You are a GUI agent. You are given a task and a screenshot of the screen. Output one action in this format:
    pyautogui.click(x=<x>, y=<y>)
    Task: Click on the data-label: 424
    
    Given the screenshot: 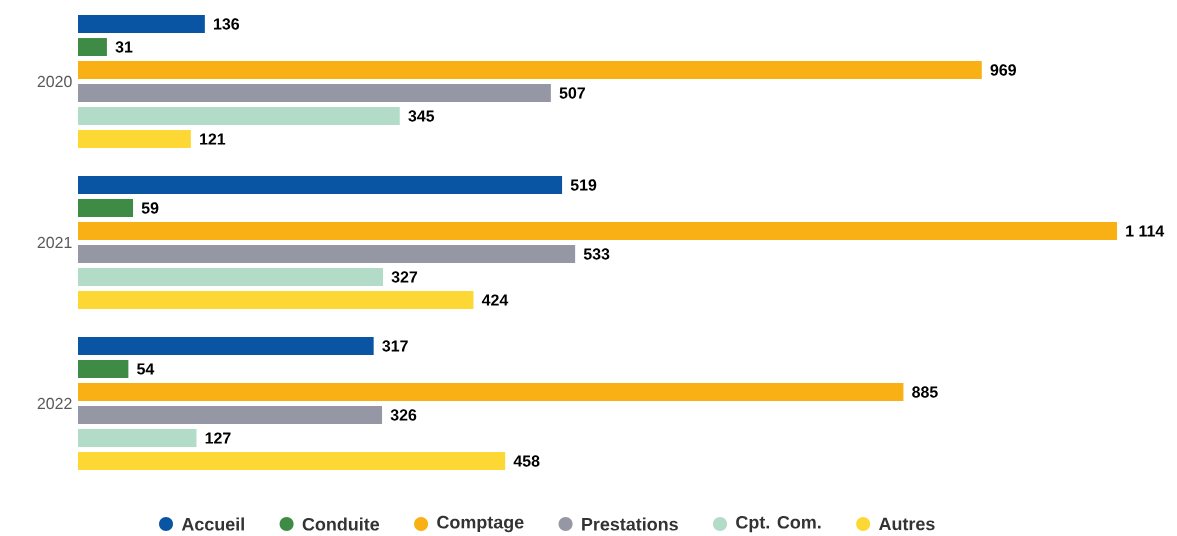 What is the action you would take?
    pyautogui.click(x=495, y=300)
    